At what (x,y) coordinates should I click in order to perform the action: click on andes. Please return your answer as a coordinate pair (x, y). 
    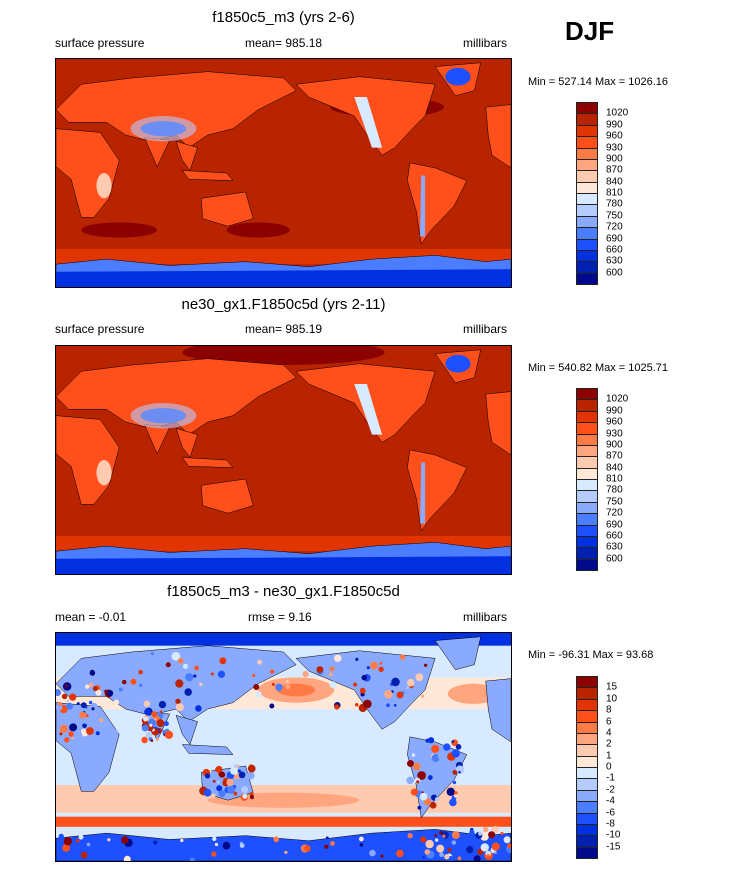
    Looking at the image, I should click on (423, 493).